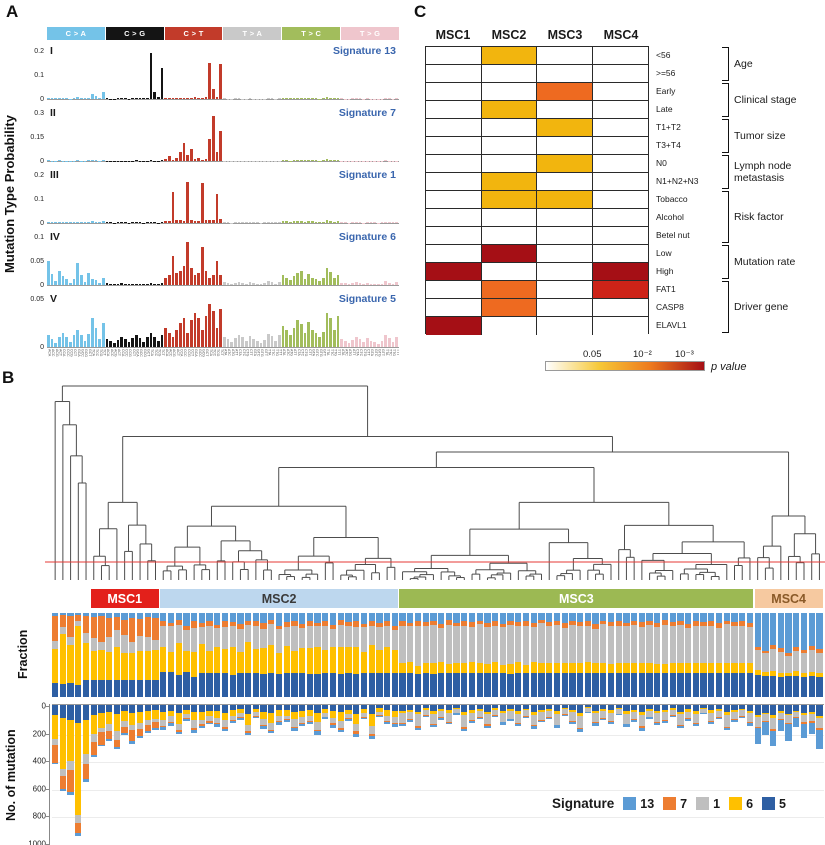 This screenshot has height=845, width=825. What do you see at coordinates (39, 199) in the screenshot?
I see `y-tick-label: 0.1` at bounding box center [39, 199].